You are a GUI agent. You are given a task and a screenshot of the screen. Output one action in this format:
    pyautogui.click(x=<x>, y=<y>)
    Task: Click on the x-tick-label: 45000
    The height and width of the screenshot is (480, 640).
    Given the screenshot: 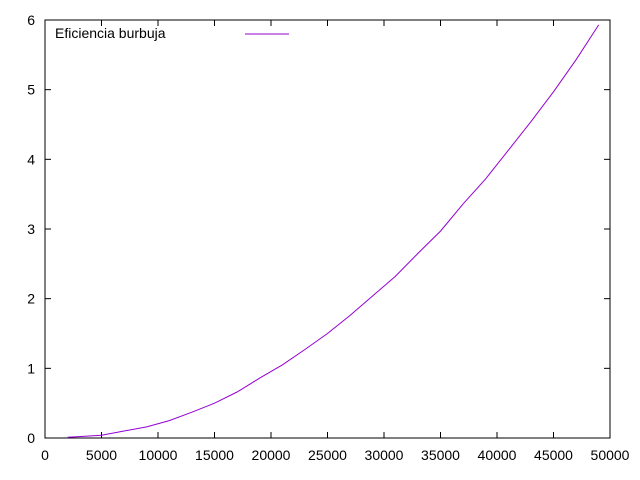 What is the action you would take?
    pyautogui.click(x=553, y=455)
    